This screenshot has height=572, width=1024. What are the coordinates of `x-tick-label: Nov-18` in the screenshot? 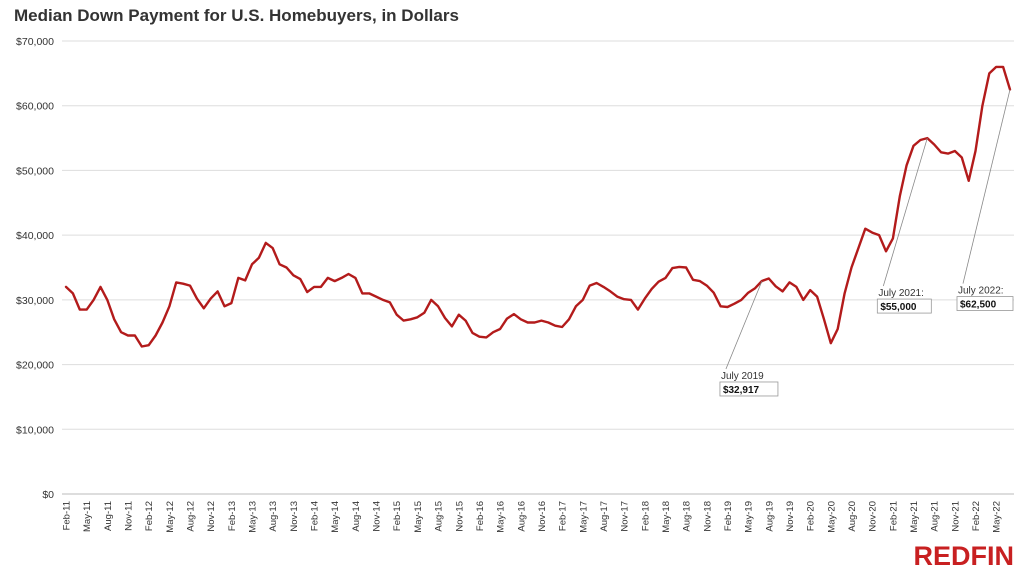 It's located at (707, 516).